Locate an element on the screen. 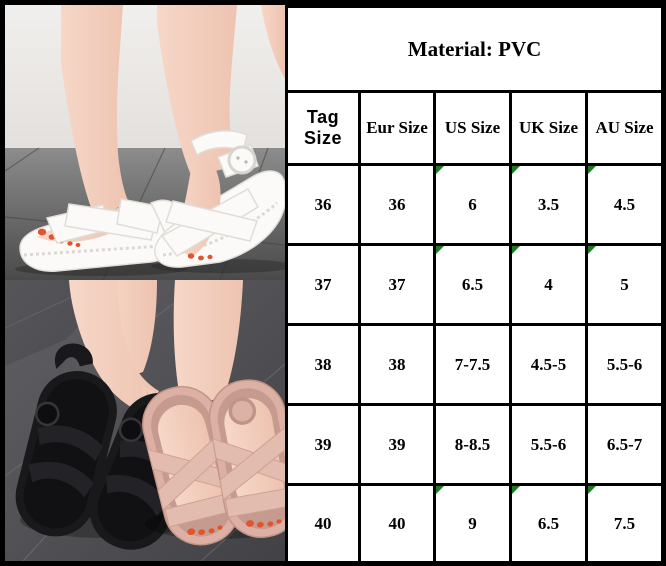 This screenshot has width=666, height=566. tag-size-cell: 37 is located at coordinates (323, 284).